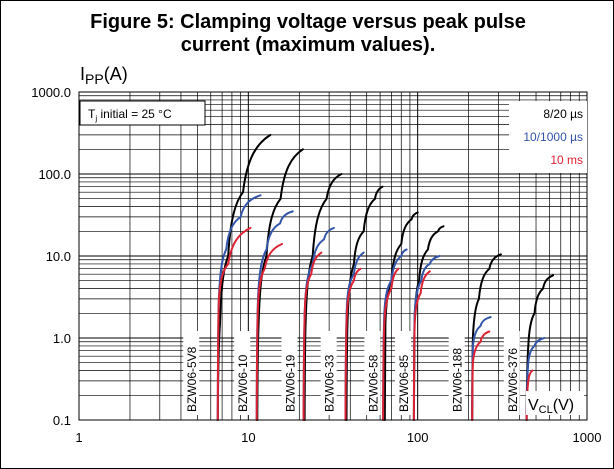 Image resolution: width=614 pixels, height=469 pixels. I want to click on legend: 8/20 µs 10/1000 µs 10 ms, so click(548, 137).